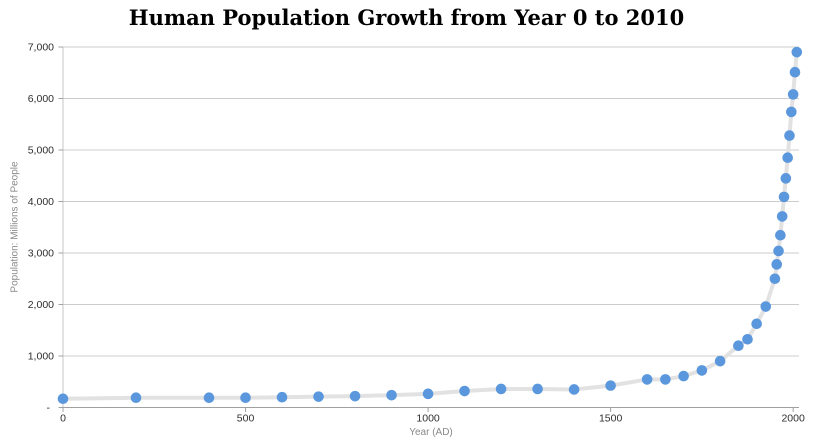  Describe the element at coordinates (41, 254) in the screenshot. I see `y-tick-label: 3,000` at that location.